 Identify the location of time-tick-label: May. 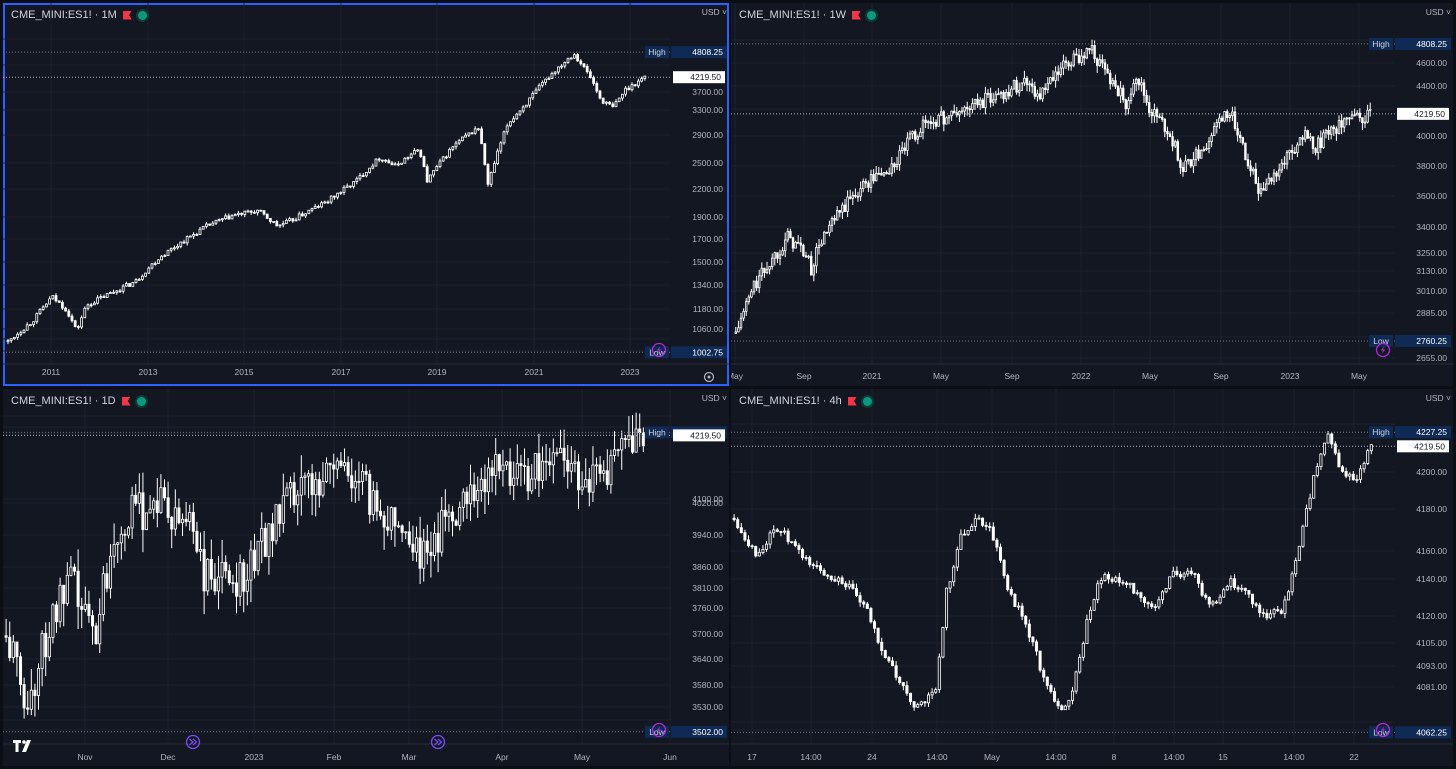
(1150, 376).